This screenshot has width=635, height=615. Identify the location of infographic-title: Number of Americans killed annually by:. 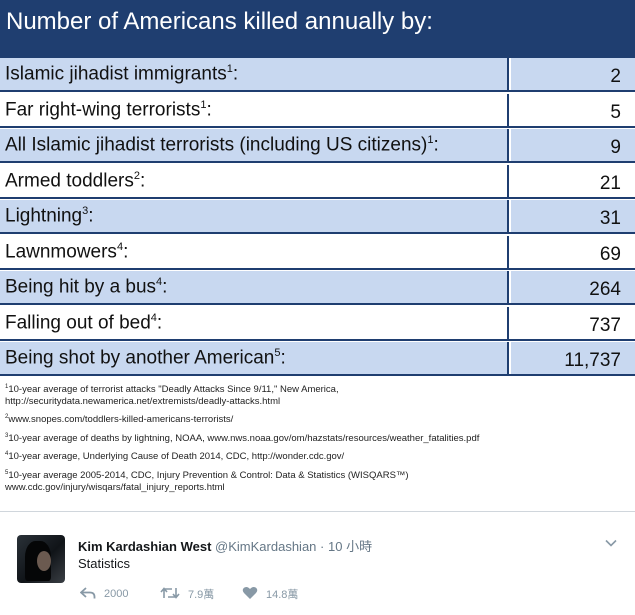
(317, 27).